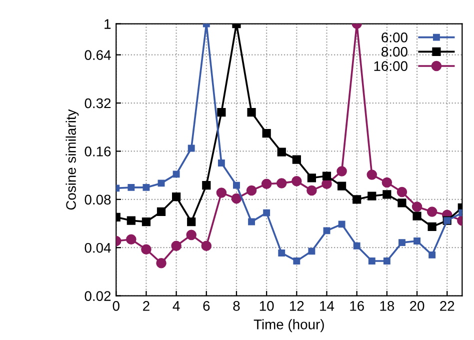 Image resolution: width=474 pixels, height=340 pixels. Describe the element at coordinates (357, 306) in the screenshot. I see `x-tick-label: 16` at that location.